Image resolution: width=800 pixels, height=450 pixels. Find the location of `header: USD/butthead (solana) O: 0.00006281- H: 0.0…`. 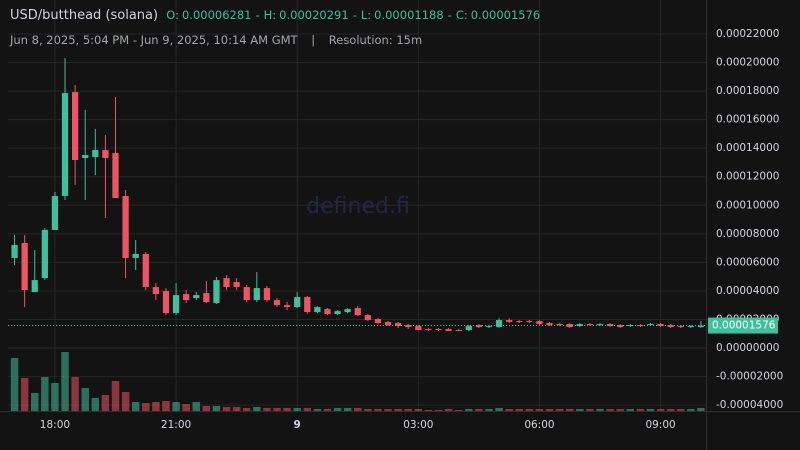

header: USD/butthead (solana) O: 0.00006281- H: 0.0… is located at coordinates (275, 15).